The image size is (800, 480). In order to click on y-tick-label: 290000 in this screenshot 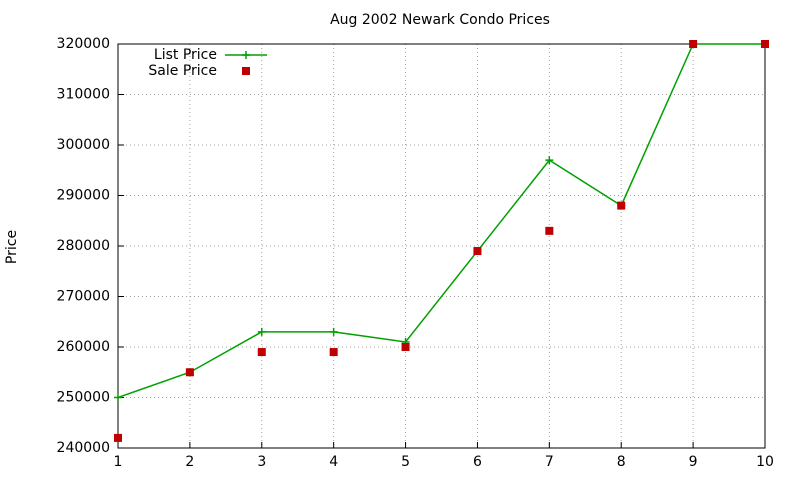, I will do `click(83, 196)`.